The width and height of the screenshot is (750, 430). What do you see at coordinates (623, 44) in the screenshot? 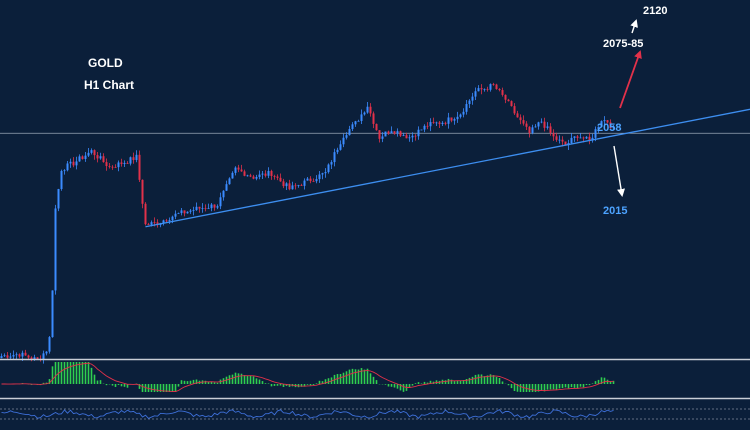
I see `annotation-label: 2075-85` at bounding box center [623, 44].